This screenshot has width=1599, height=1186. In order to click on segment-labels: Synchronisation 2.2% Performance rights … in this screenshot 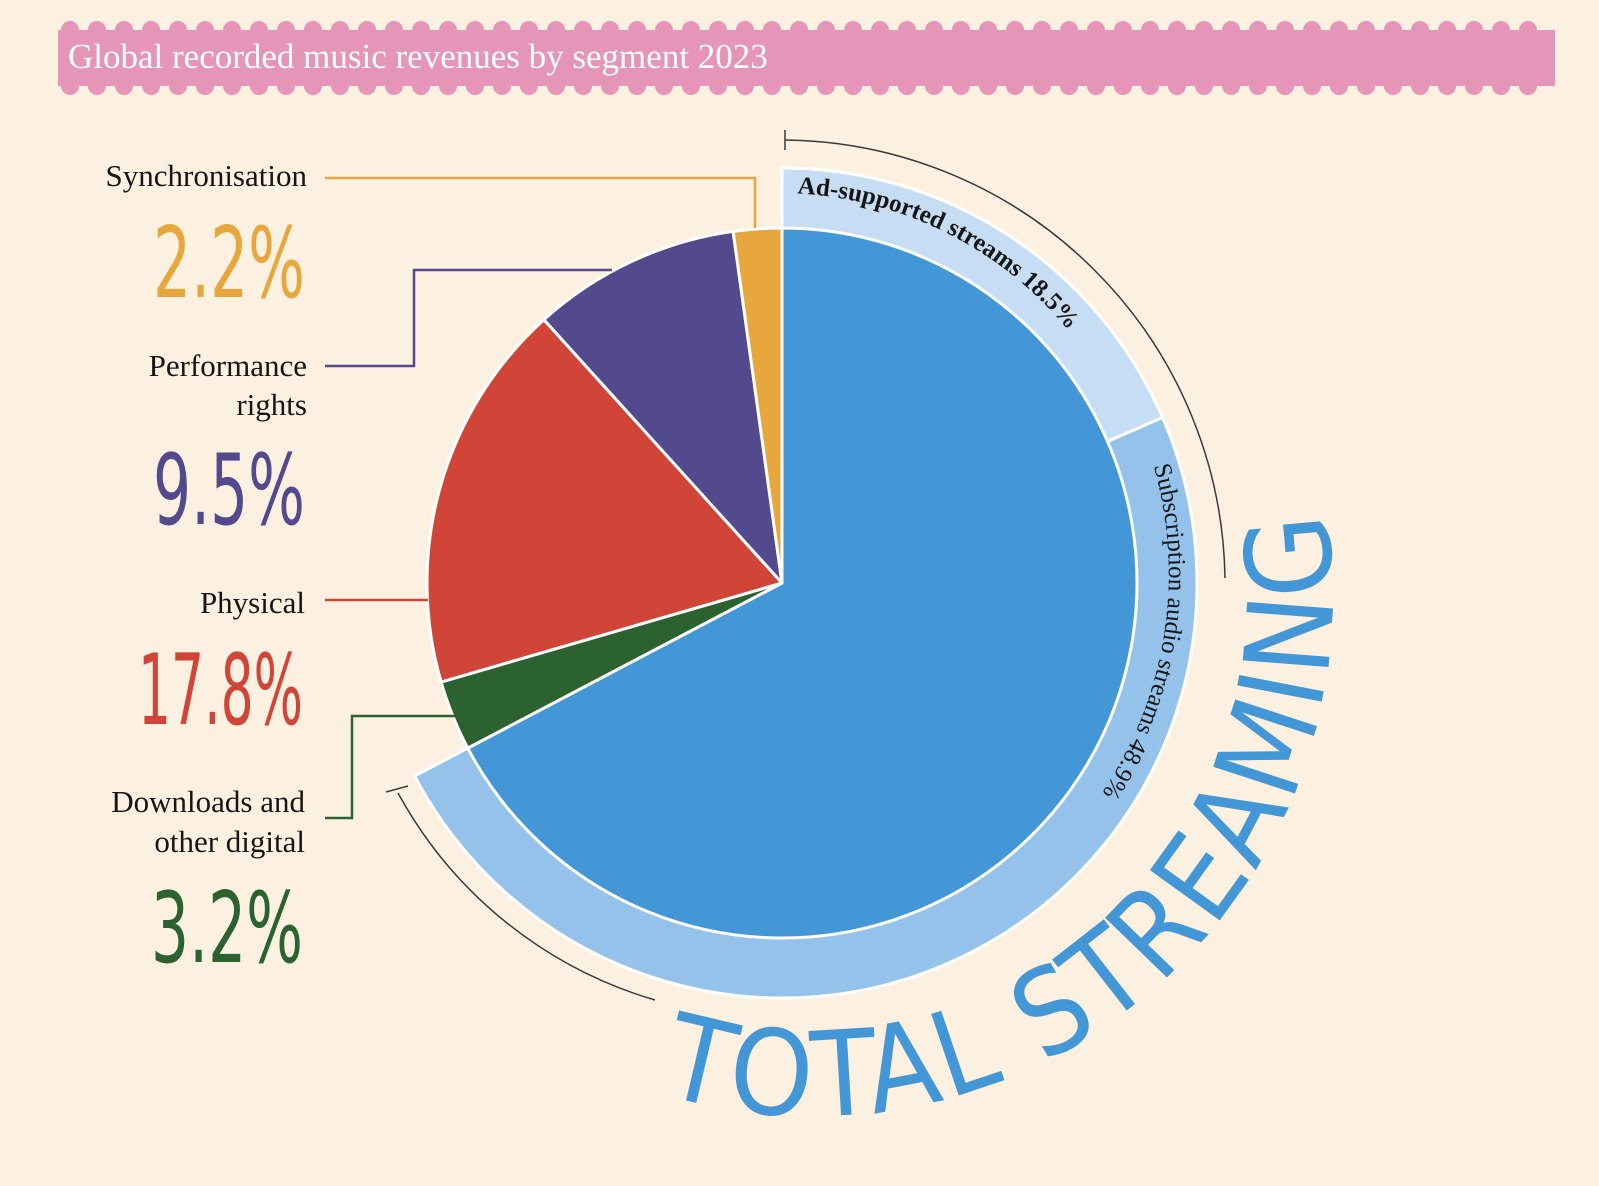, I will do `click(207, 572)`.